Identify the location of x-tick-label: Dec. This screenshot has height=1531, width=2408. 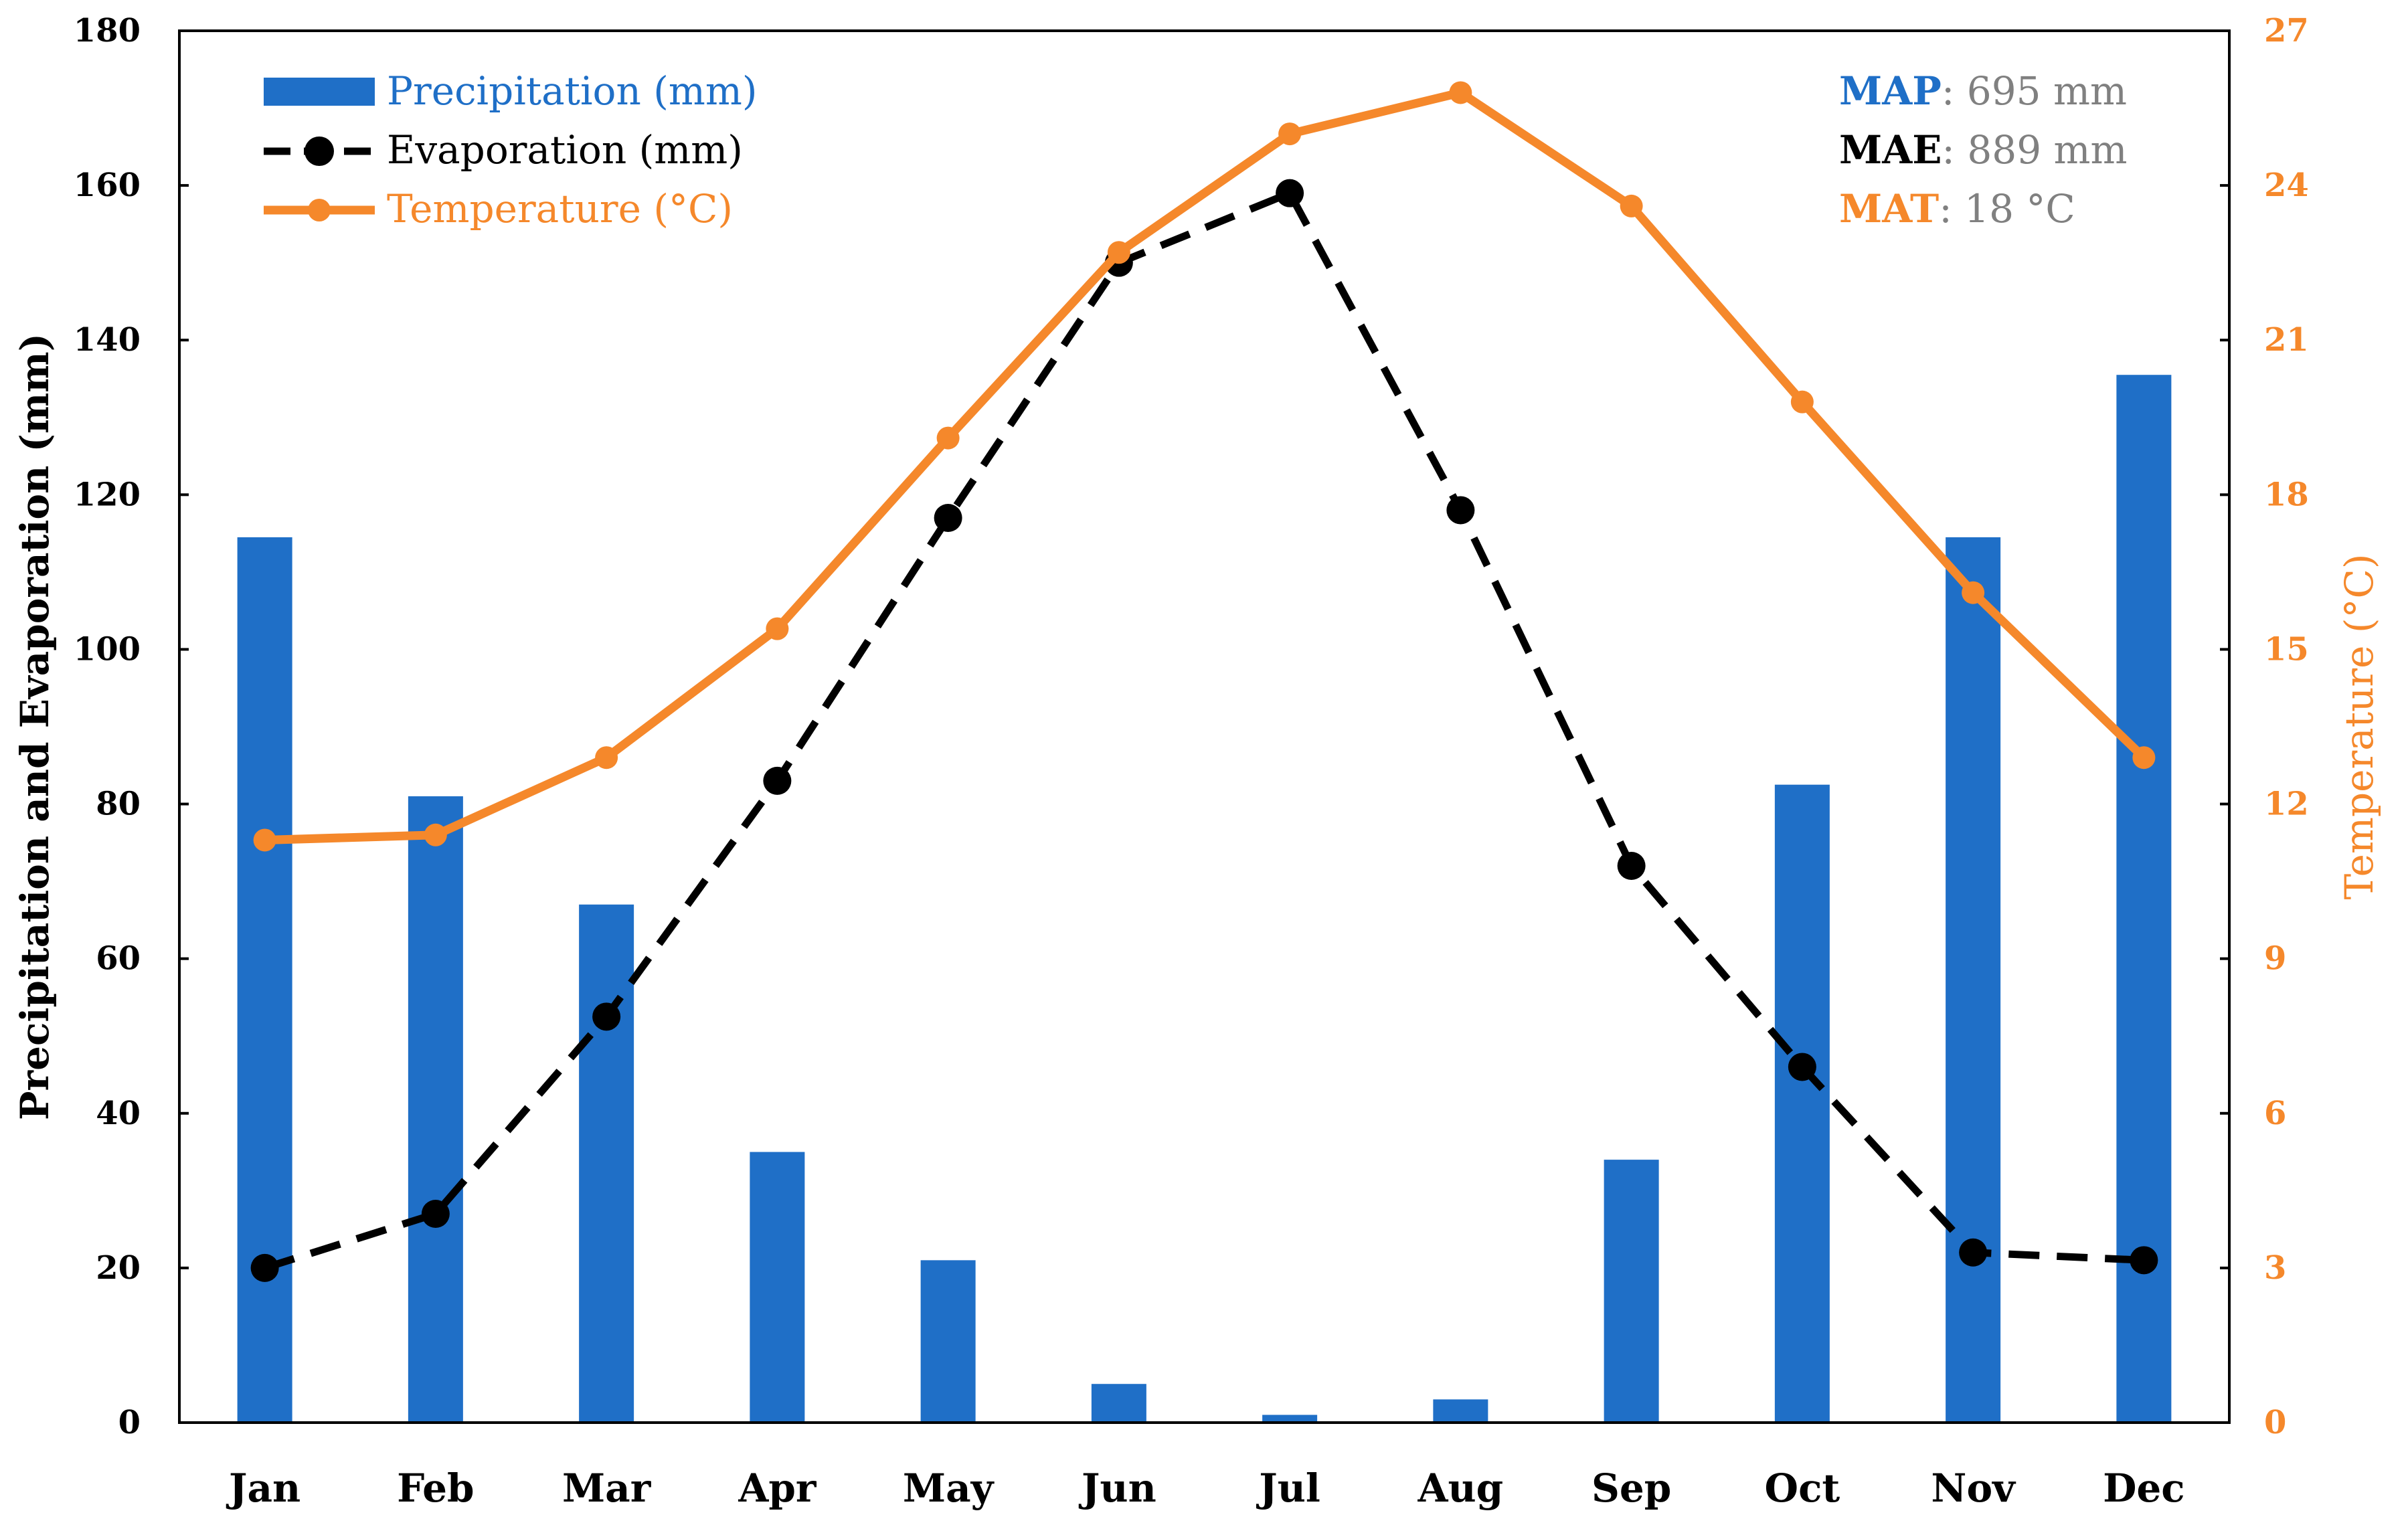
(2144, 1488).